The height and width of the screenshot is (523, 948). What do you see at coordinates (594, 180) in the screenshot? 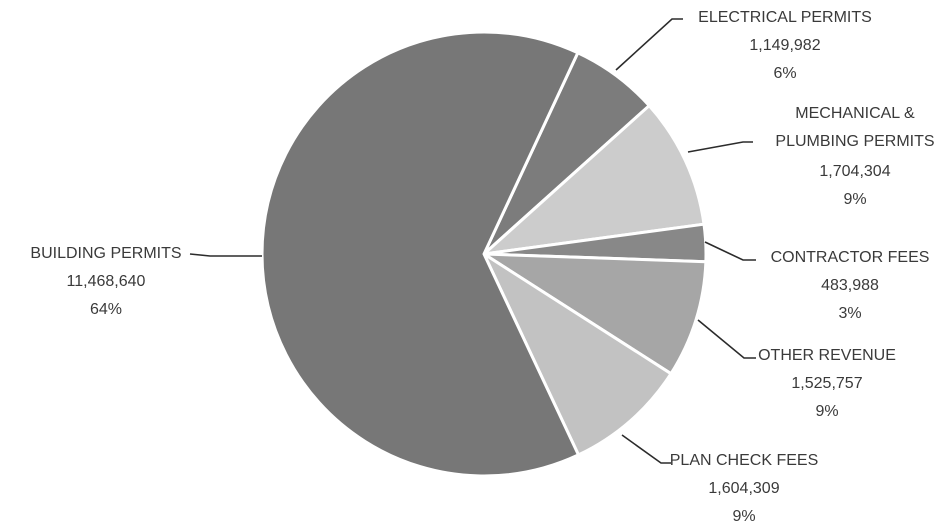
I see `pie-slice-mechanical-plumbing-permits` at bounding box center [594, 180].